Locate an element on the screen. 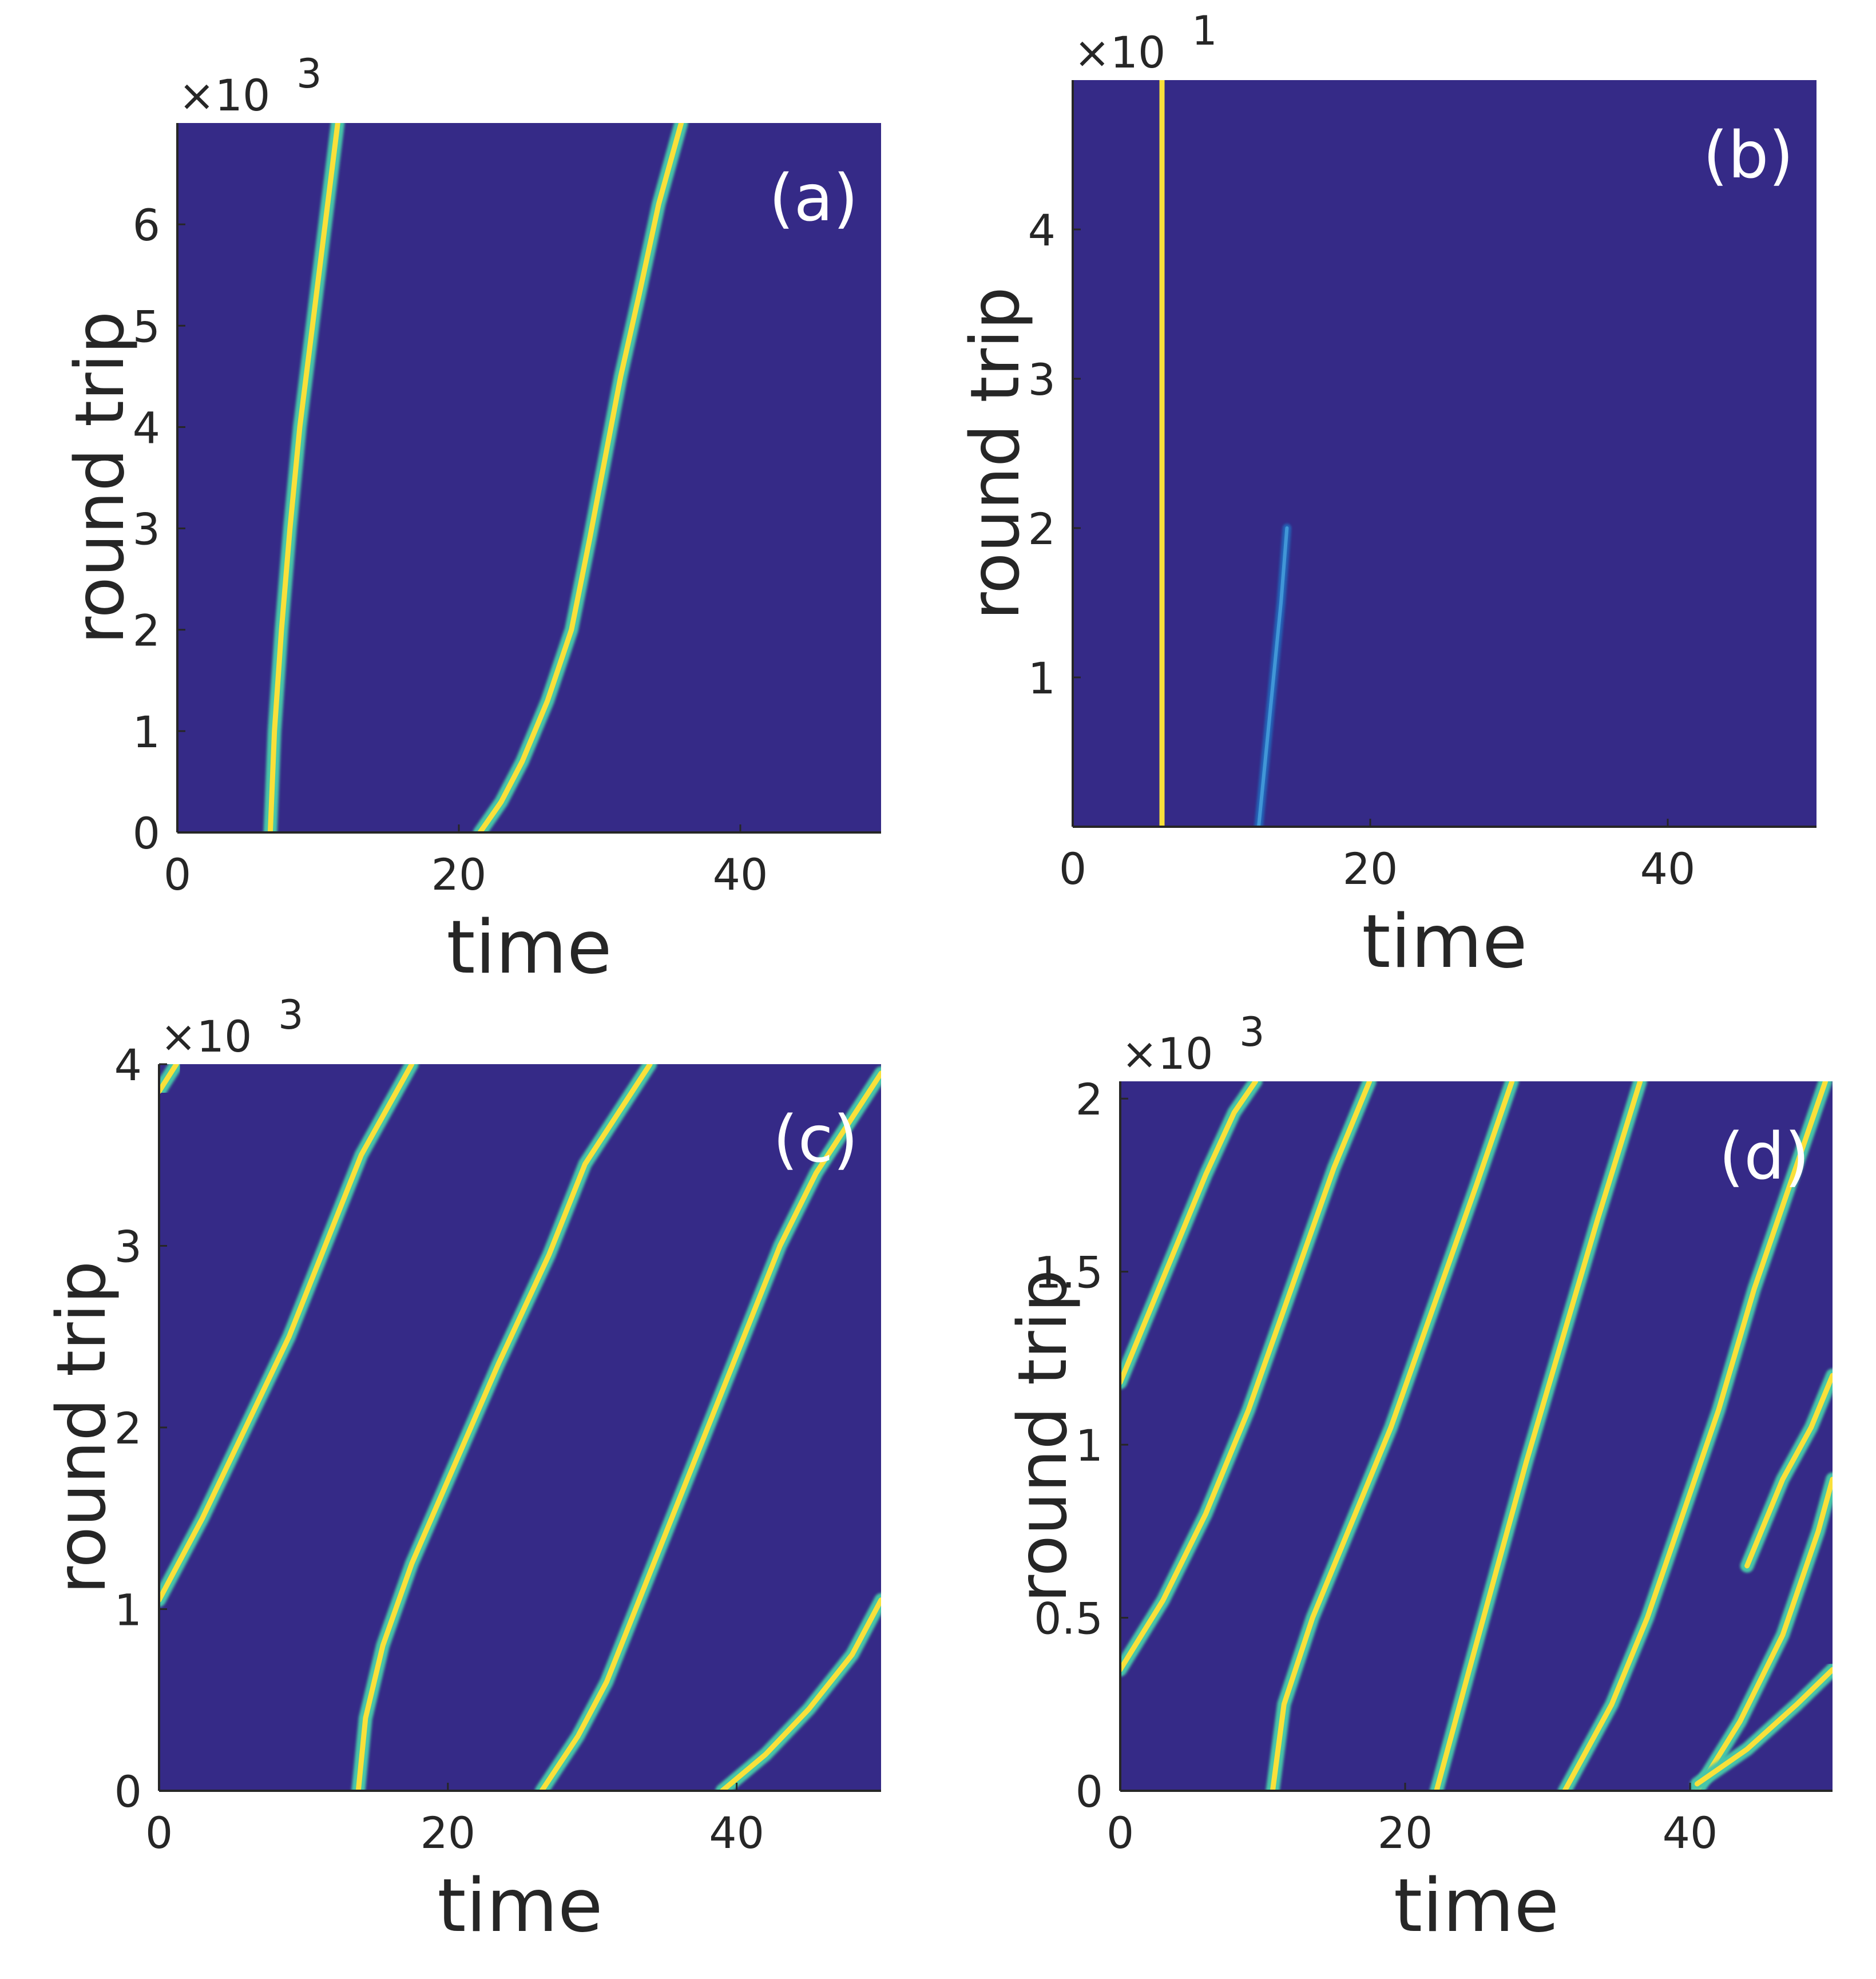 The height and width of the screenshot is (1979, 1876). panel-label: (c) is located at coordinates (815, 1139).